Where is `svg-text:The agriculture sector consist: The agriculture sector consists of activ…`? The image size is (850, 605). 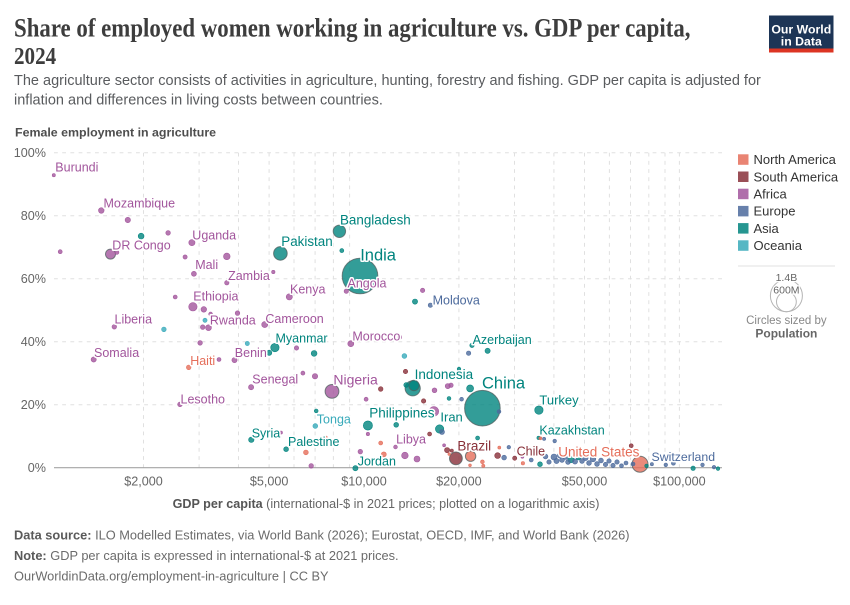
svg-text:The agriculture sector consist: The agriculture sector consists of activ… is located at coordinates (387, 81).